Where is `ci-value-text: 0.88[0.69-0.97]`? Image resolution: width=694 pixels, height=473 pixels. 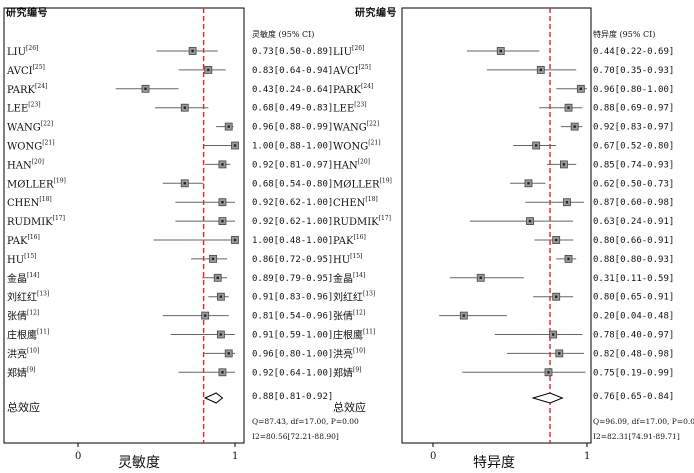
ci-value-text: 0.88[0.69-0.97] is located at coordinates (633, 109).